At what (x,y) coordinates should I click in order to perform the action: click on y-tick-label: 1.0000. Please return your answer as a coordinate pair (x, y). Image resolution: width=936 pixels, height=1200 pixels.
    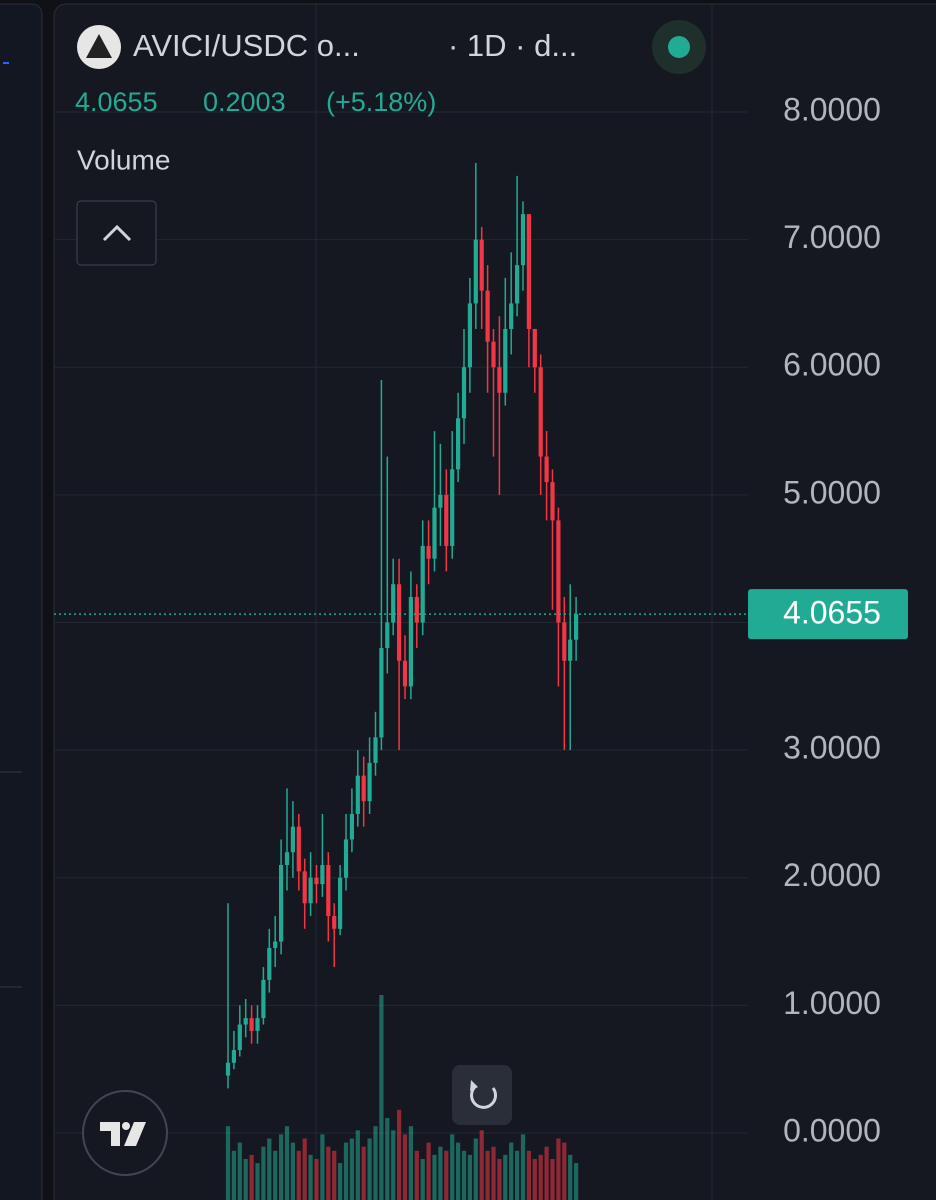
    Looking at the image, I should click on (832, 1003).